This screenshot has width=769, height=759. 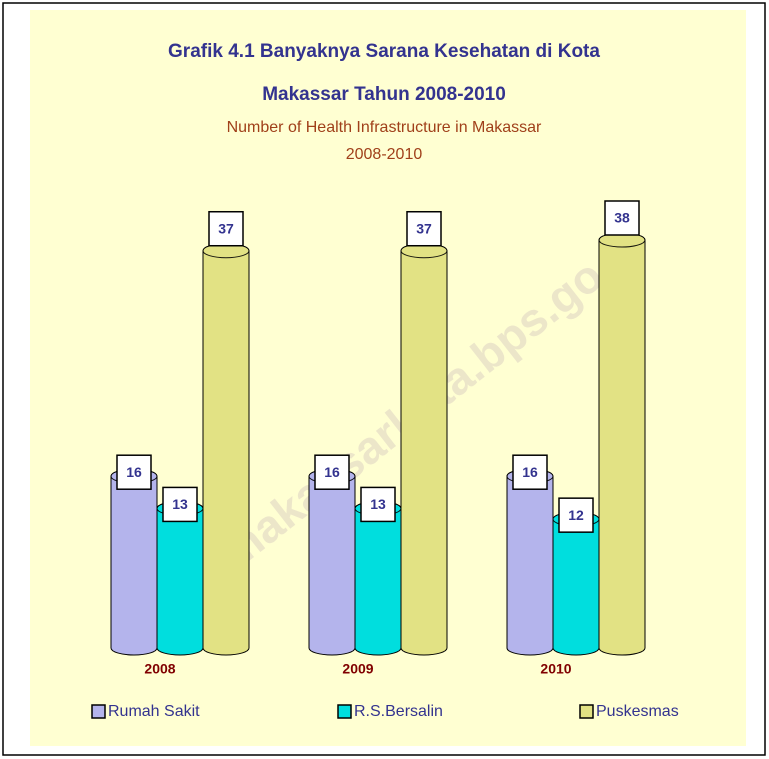 I want to click on chart-subtitle: 2008-2010, so click(x=384, y=154).